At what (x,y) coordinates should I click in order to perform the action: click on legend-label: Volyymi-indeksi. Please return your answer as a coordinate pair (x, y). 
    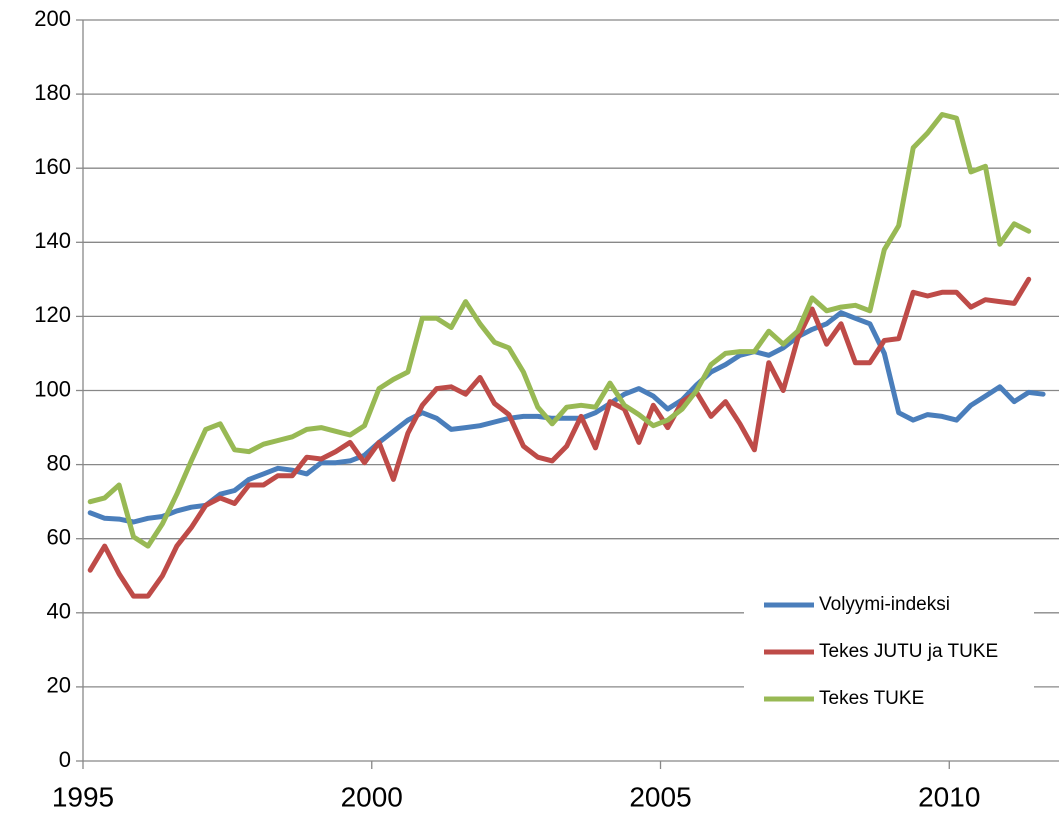
    Looking at the image, I should click on (884, 604).